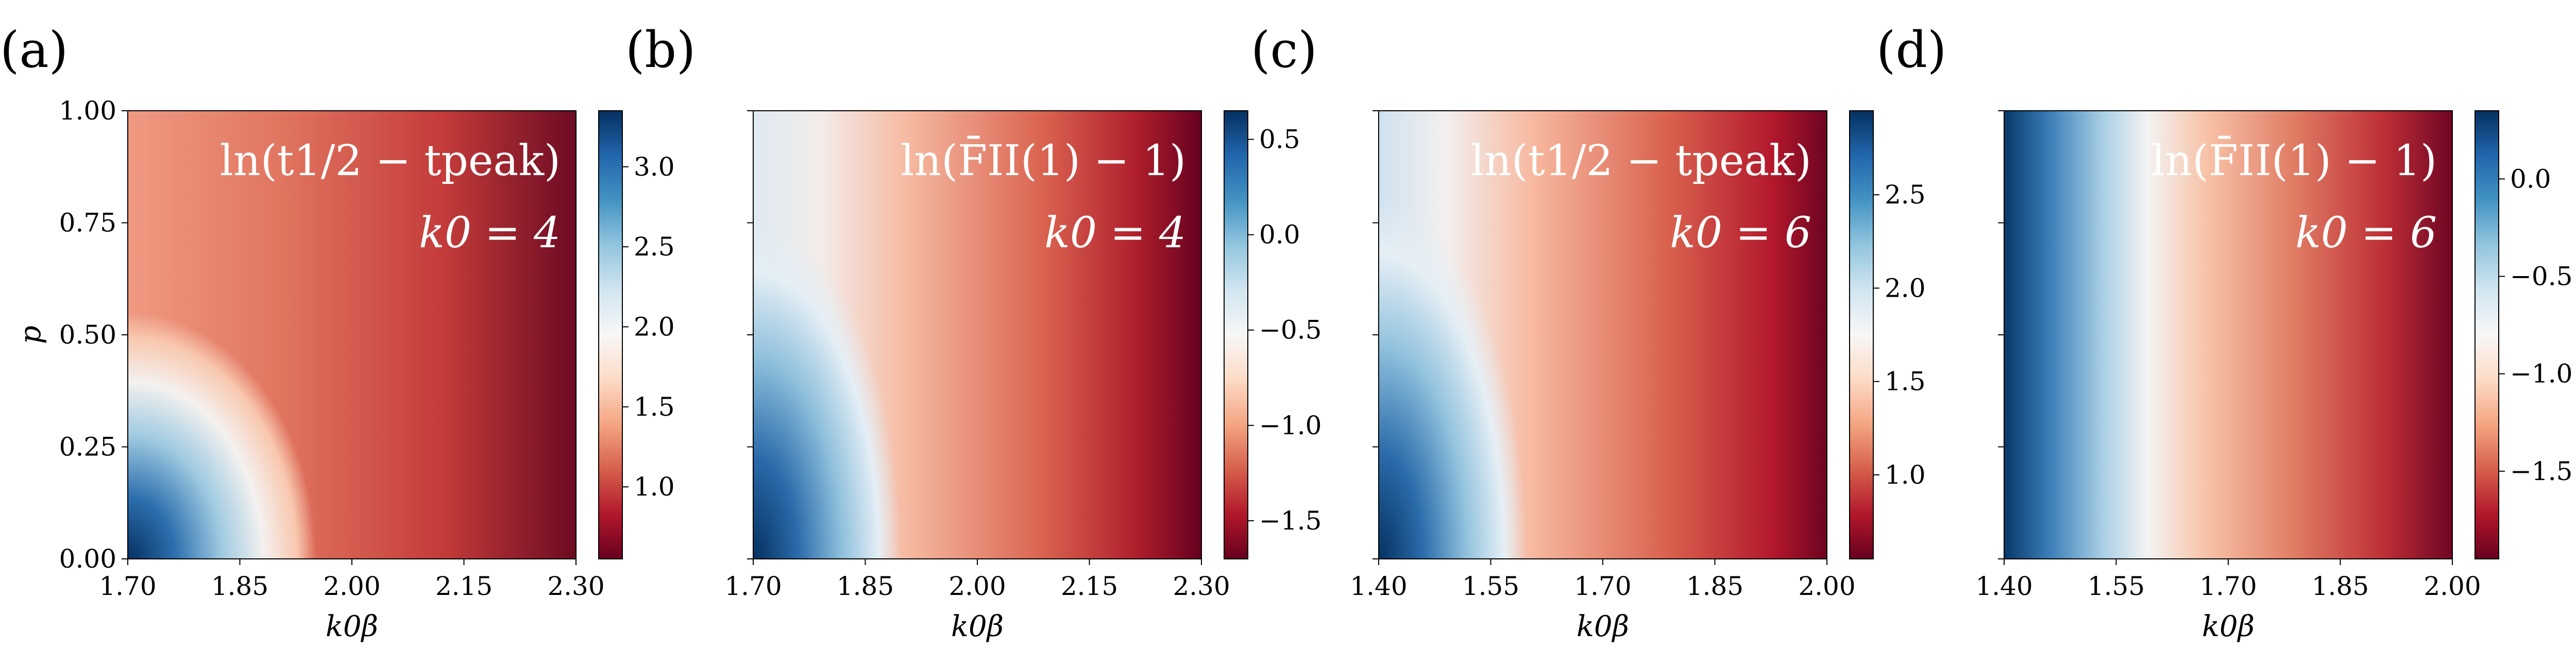 The image size is (2576, 665). Describe the element at coordinates (654, 167) in the screenshot. I see `colorbar-tick-label: 3.0` at that location.